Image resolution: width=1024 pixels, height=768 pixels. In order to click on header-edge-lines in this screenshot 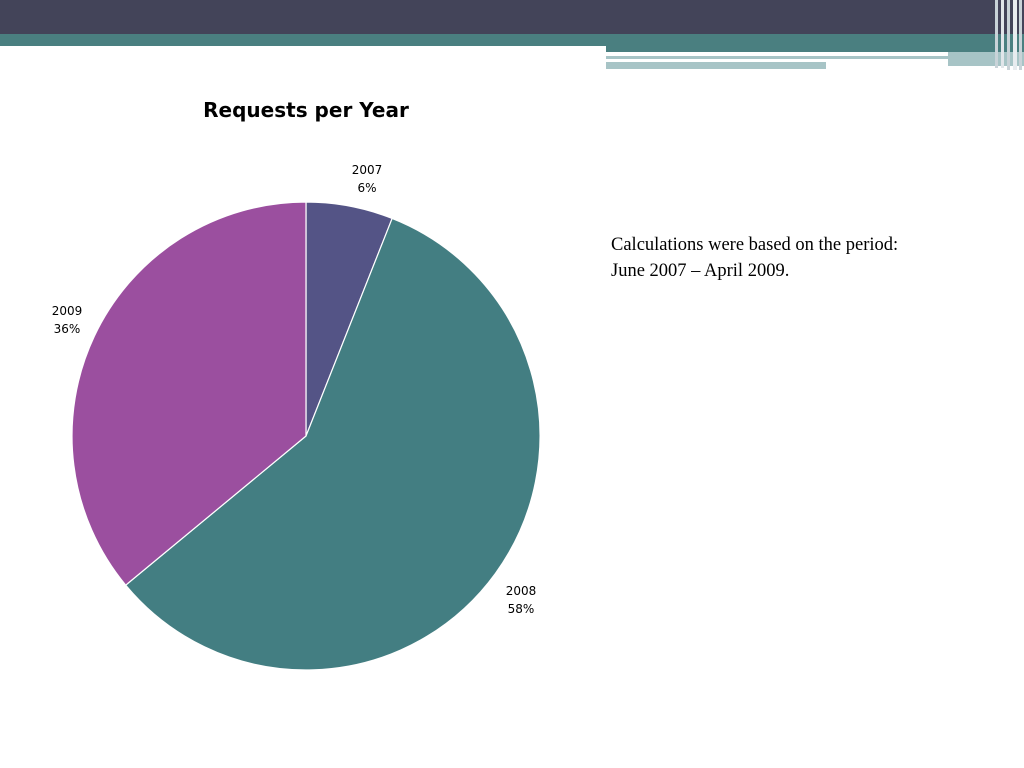, I will do `click(1008, 35)`.